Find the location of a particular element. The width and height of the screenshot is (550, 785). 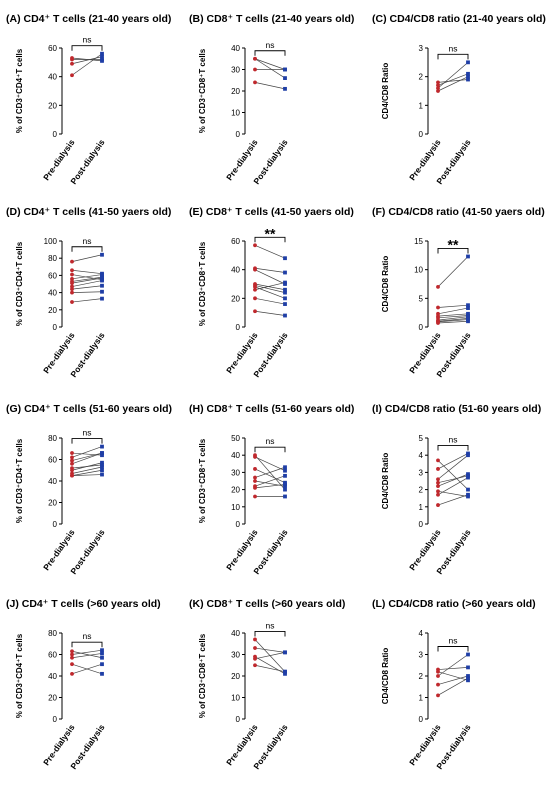

y-tick-label: 30 is located at coordinates (235, 472).